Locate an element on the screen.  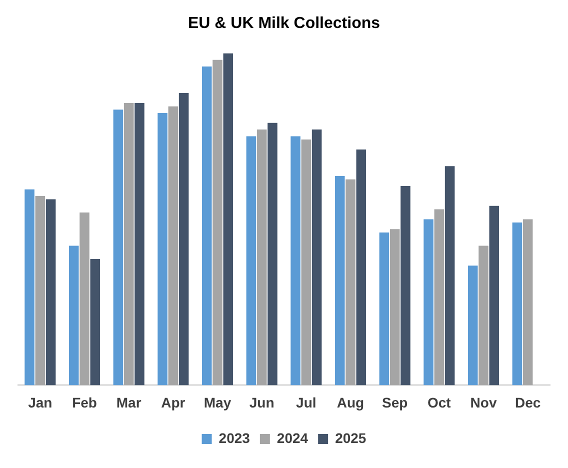
x-tick-label: Nov is located at coordinates (483, 402).